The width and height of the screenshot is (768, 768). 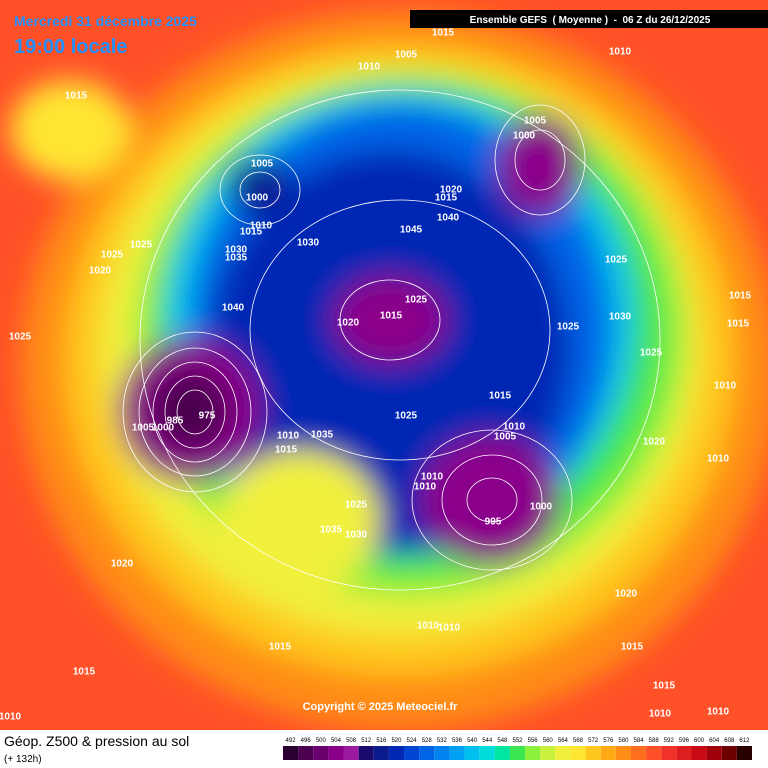 What do you see at coordinates (175, 421) in the screenshot?
I see `isobar-label: 985` at bounding box center [175, 421].